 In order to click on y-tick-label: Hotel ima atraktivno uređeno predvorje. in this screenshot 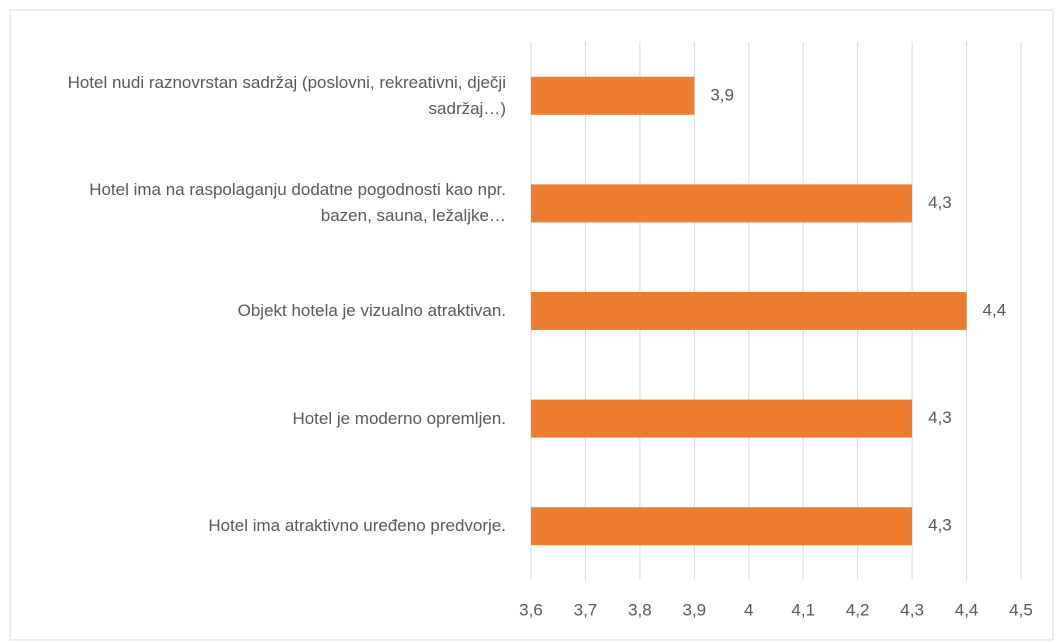, I will do `click(357, 526)`.